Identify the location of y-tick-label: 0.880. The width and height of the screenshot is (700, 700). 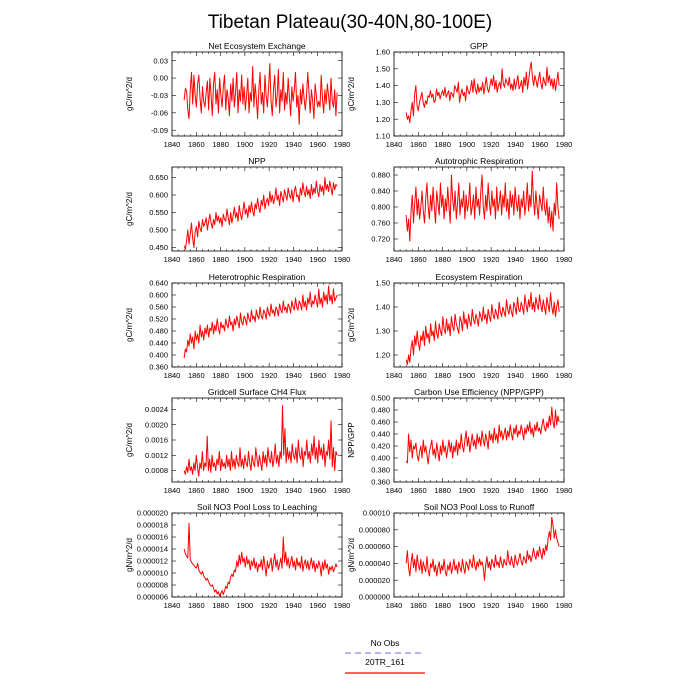
(380, 175).